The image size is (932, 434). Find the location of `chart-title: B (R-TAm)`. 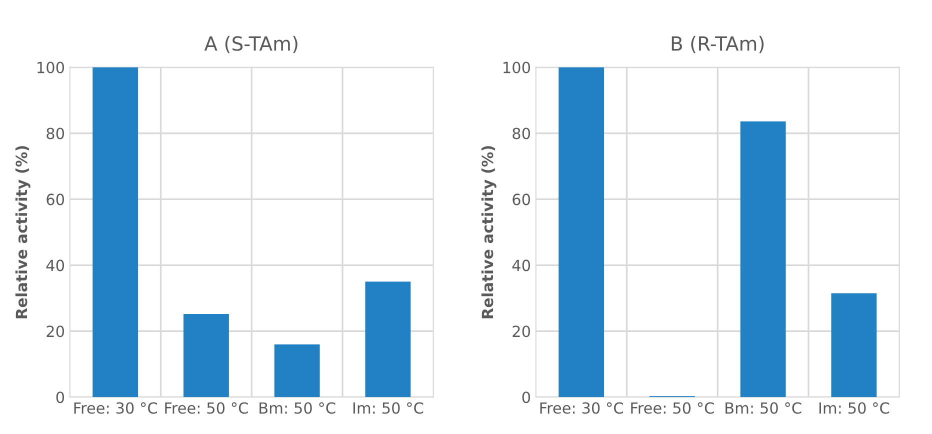

chart-title: B (R-TAm) is located at coordinates (718, 45).